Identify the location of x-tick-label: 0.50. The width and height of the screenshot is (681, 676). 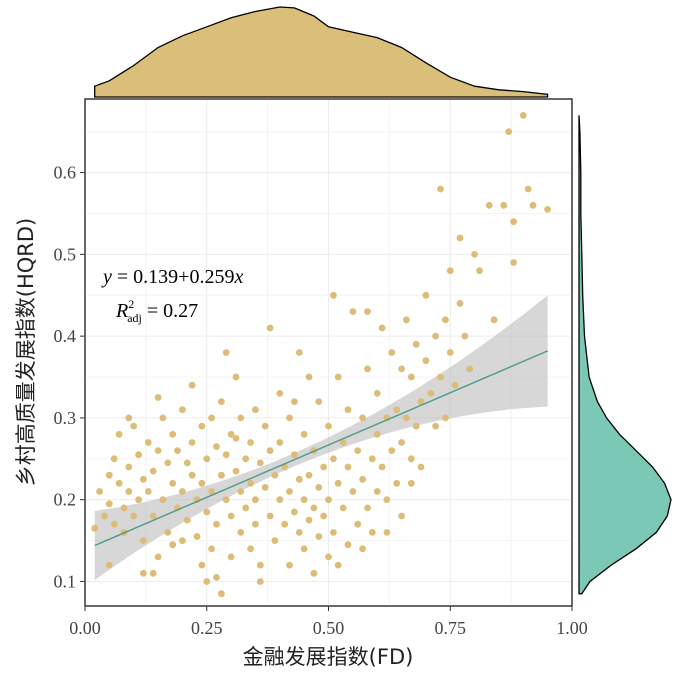
(329, 628).